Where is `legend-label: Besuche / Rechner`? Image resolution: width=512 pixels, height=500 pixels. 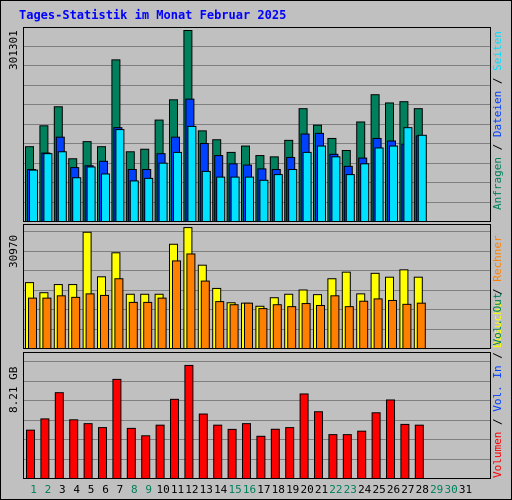 legend-label: Besuche / Rechner is located at coordinates (497, 291).